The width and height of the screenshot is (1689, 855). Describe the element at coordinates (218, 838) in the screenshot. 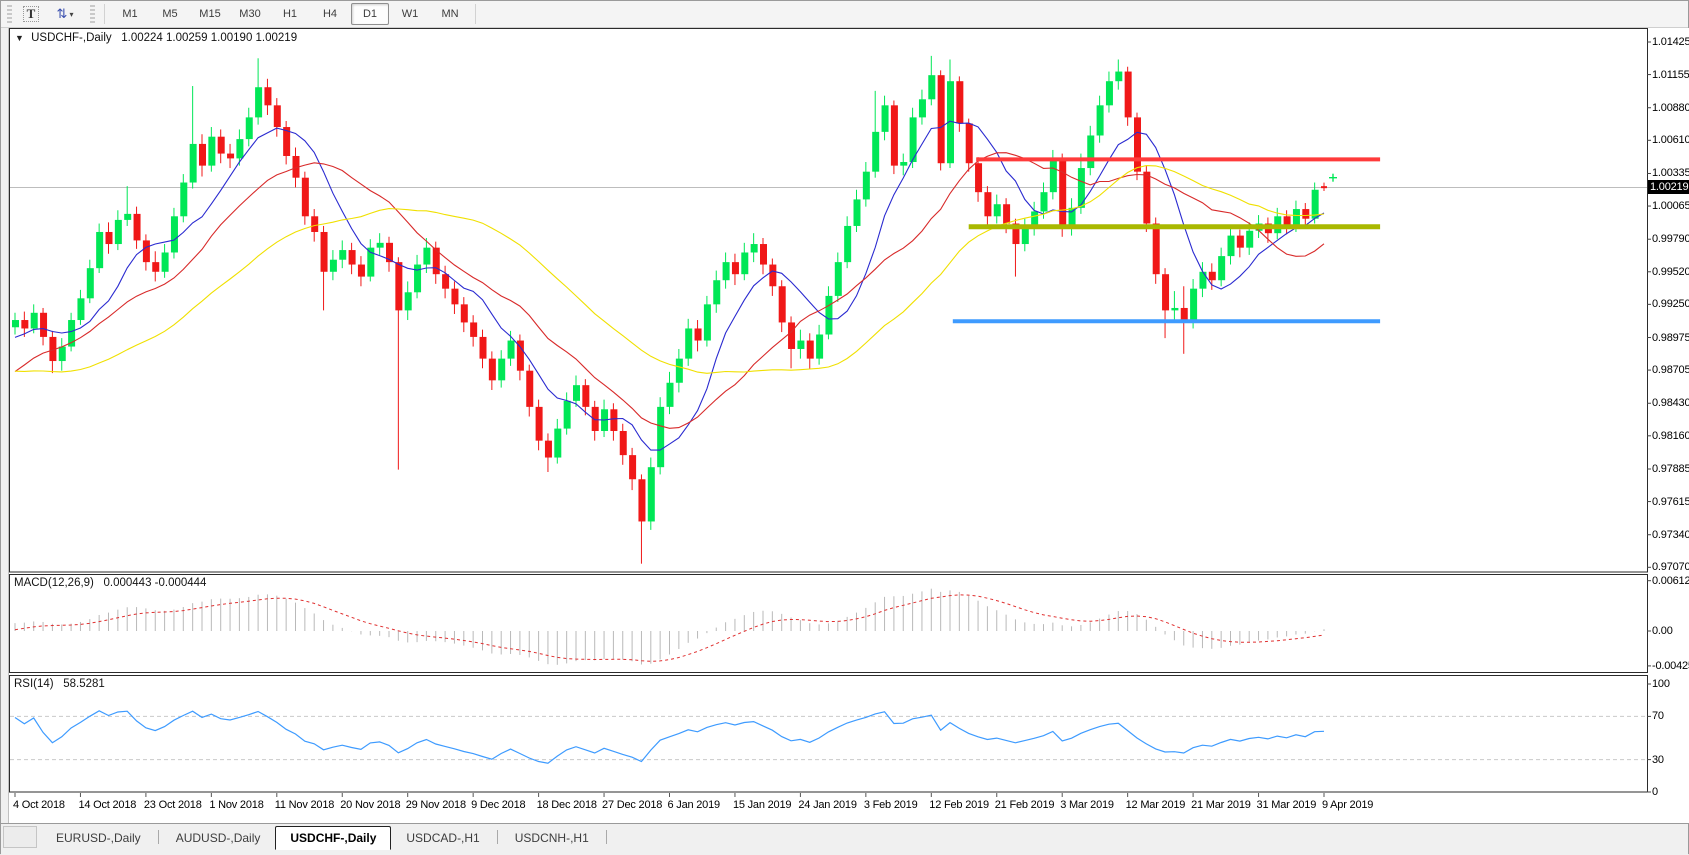

I see `chart-tab-audusd: AUDUSD-,Daily` at that location.